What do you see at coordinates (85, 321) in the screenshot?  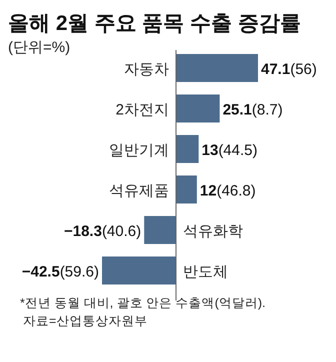 I see `annotation: 자료=산업통상자원부` at bounding box center [85, 321].